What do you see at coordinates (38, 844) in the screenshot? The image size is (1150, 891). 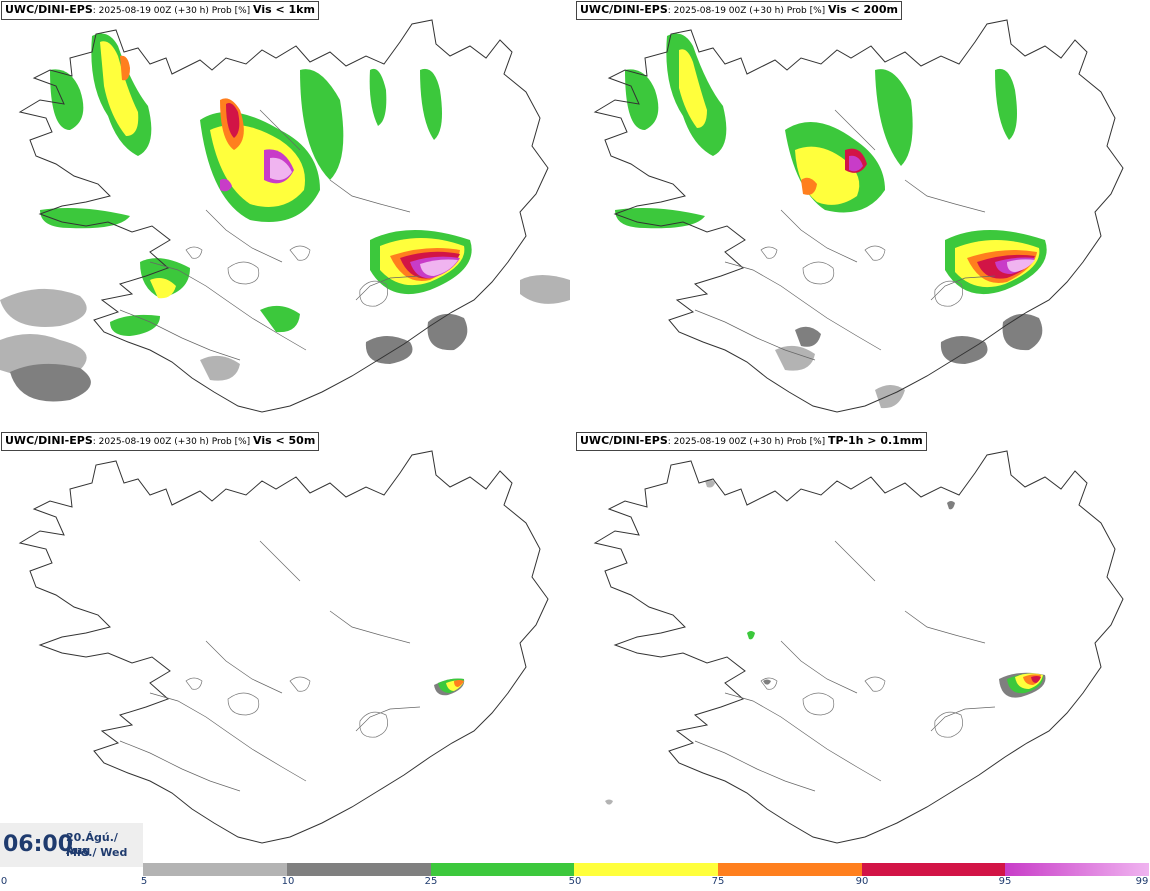 I see `valid-time: 06:00` at bounding box center [38, 844].